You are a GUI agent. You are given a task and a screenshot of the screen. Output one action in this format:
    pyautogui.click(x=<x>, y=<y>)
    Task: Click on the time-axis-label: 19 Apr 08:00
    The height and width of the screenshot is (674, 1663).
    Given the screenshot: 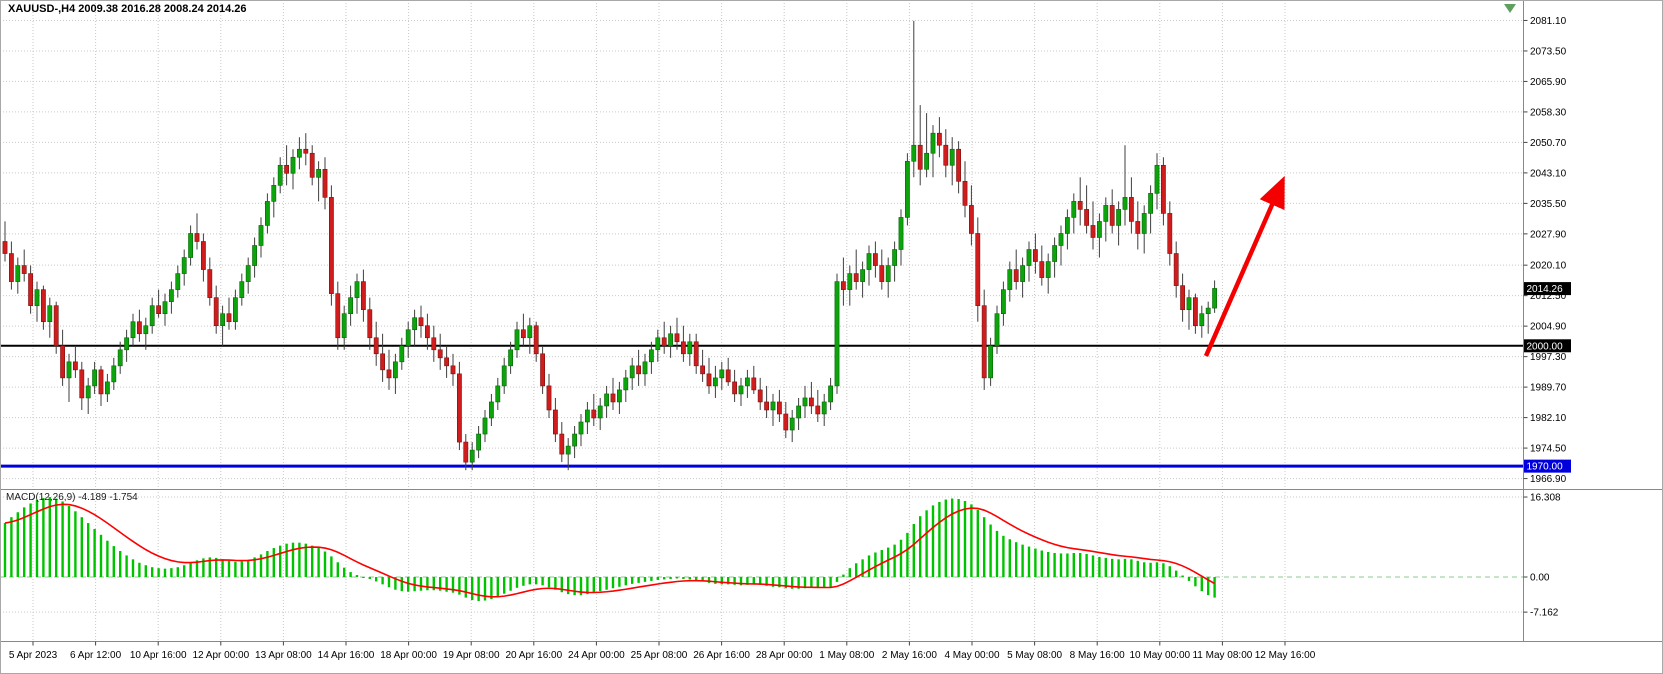 What is the action you would take?
    pyautogui.click(x=471, y=655)
    